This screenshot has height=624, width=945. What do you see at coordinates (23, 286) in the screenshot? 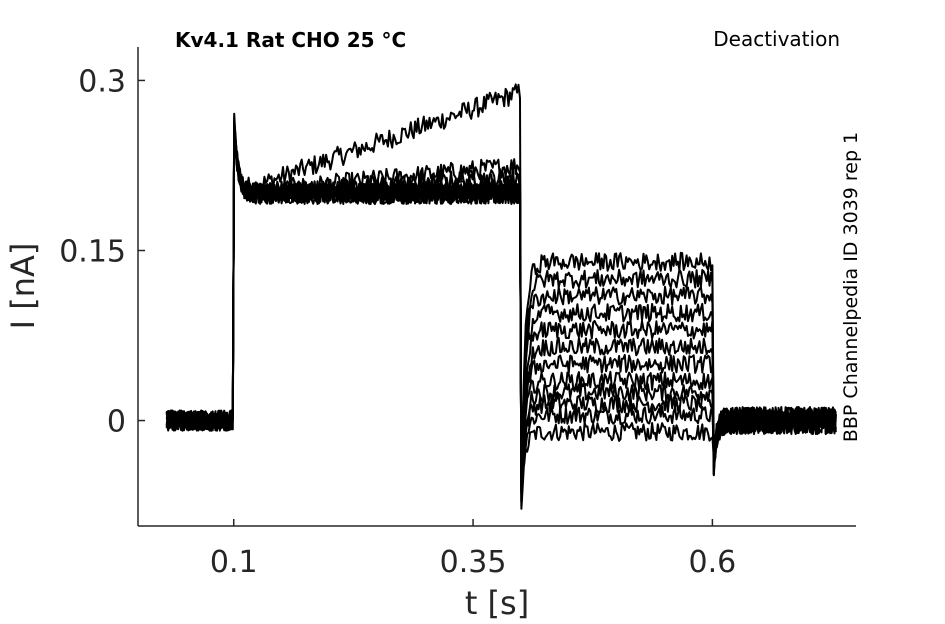
I see `y-axis-label: I [nA]` at bounding box center [23, 286].